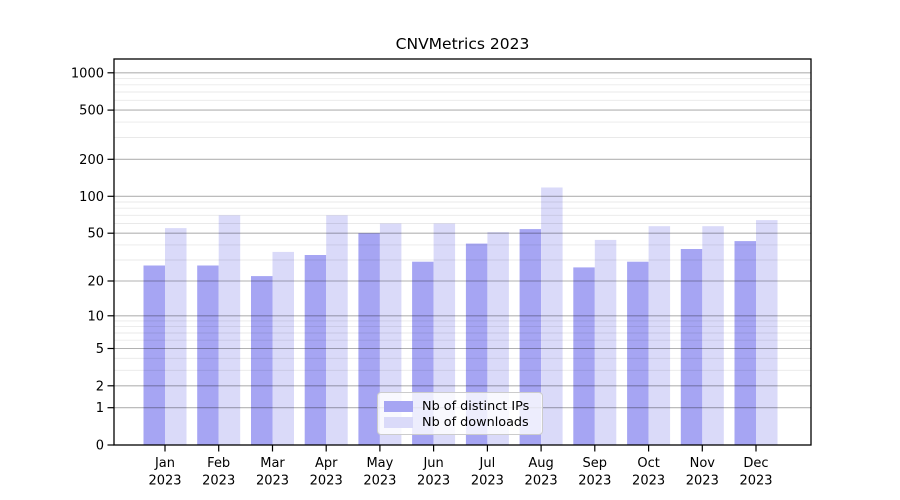  I want to click on bar-downloads-jul, so click(498, 338).